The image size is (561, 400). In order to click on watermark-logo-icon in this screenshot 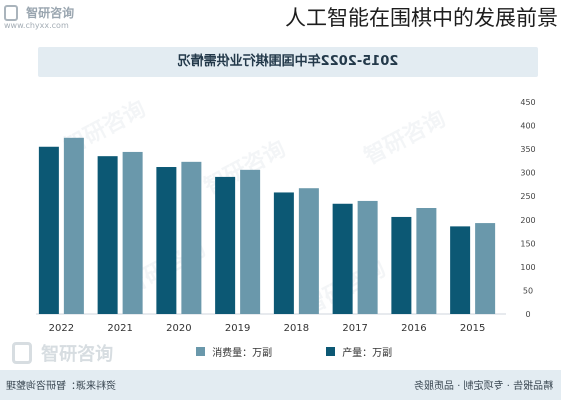, I will do `click(22, 353)`.